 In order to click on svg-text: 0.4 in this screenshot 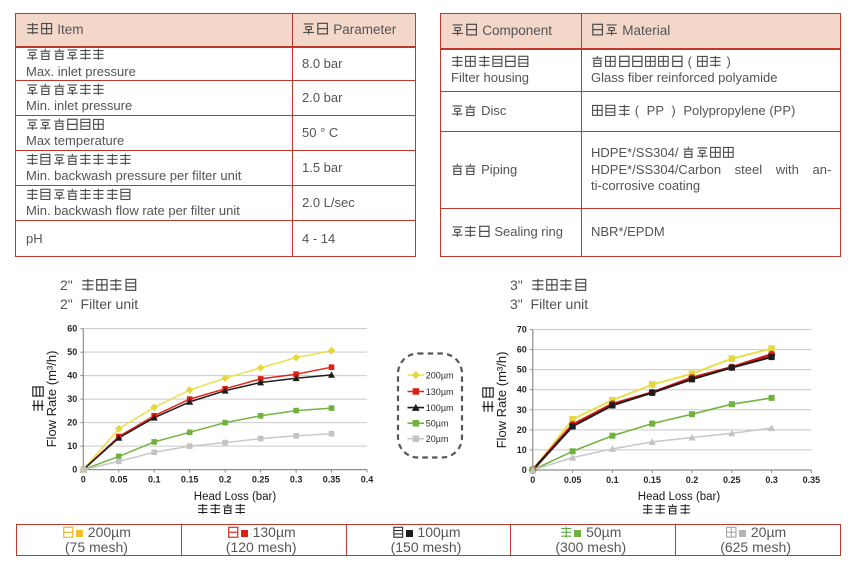, I will do `click(367, 480)`.